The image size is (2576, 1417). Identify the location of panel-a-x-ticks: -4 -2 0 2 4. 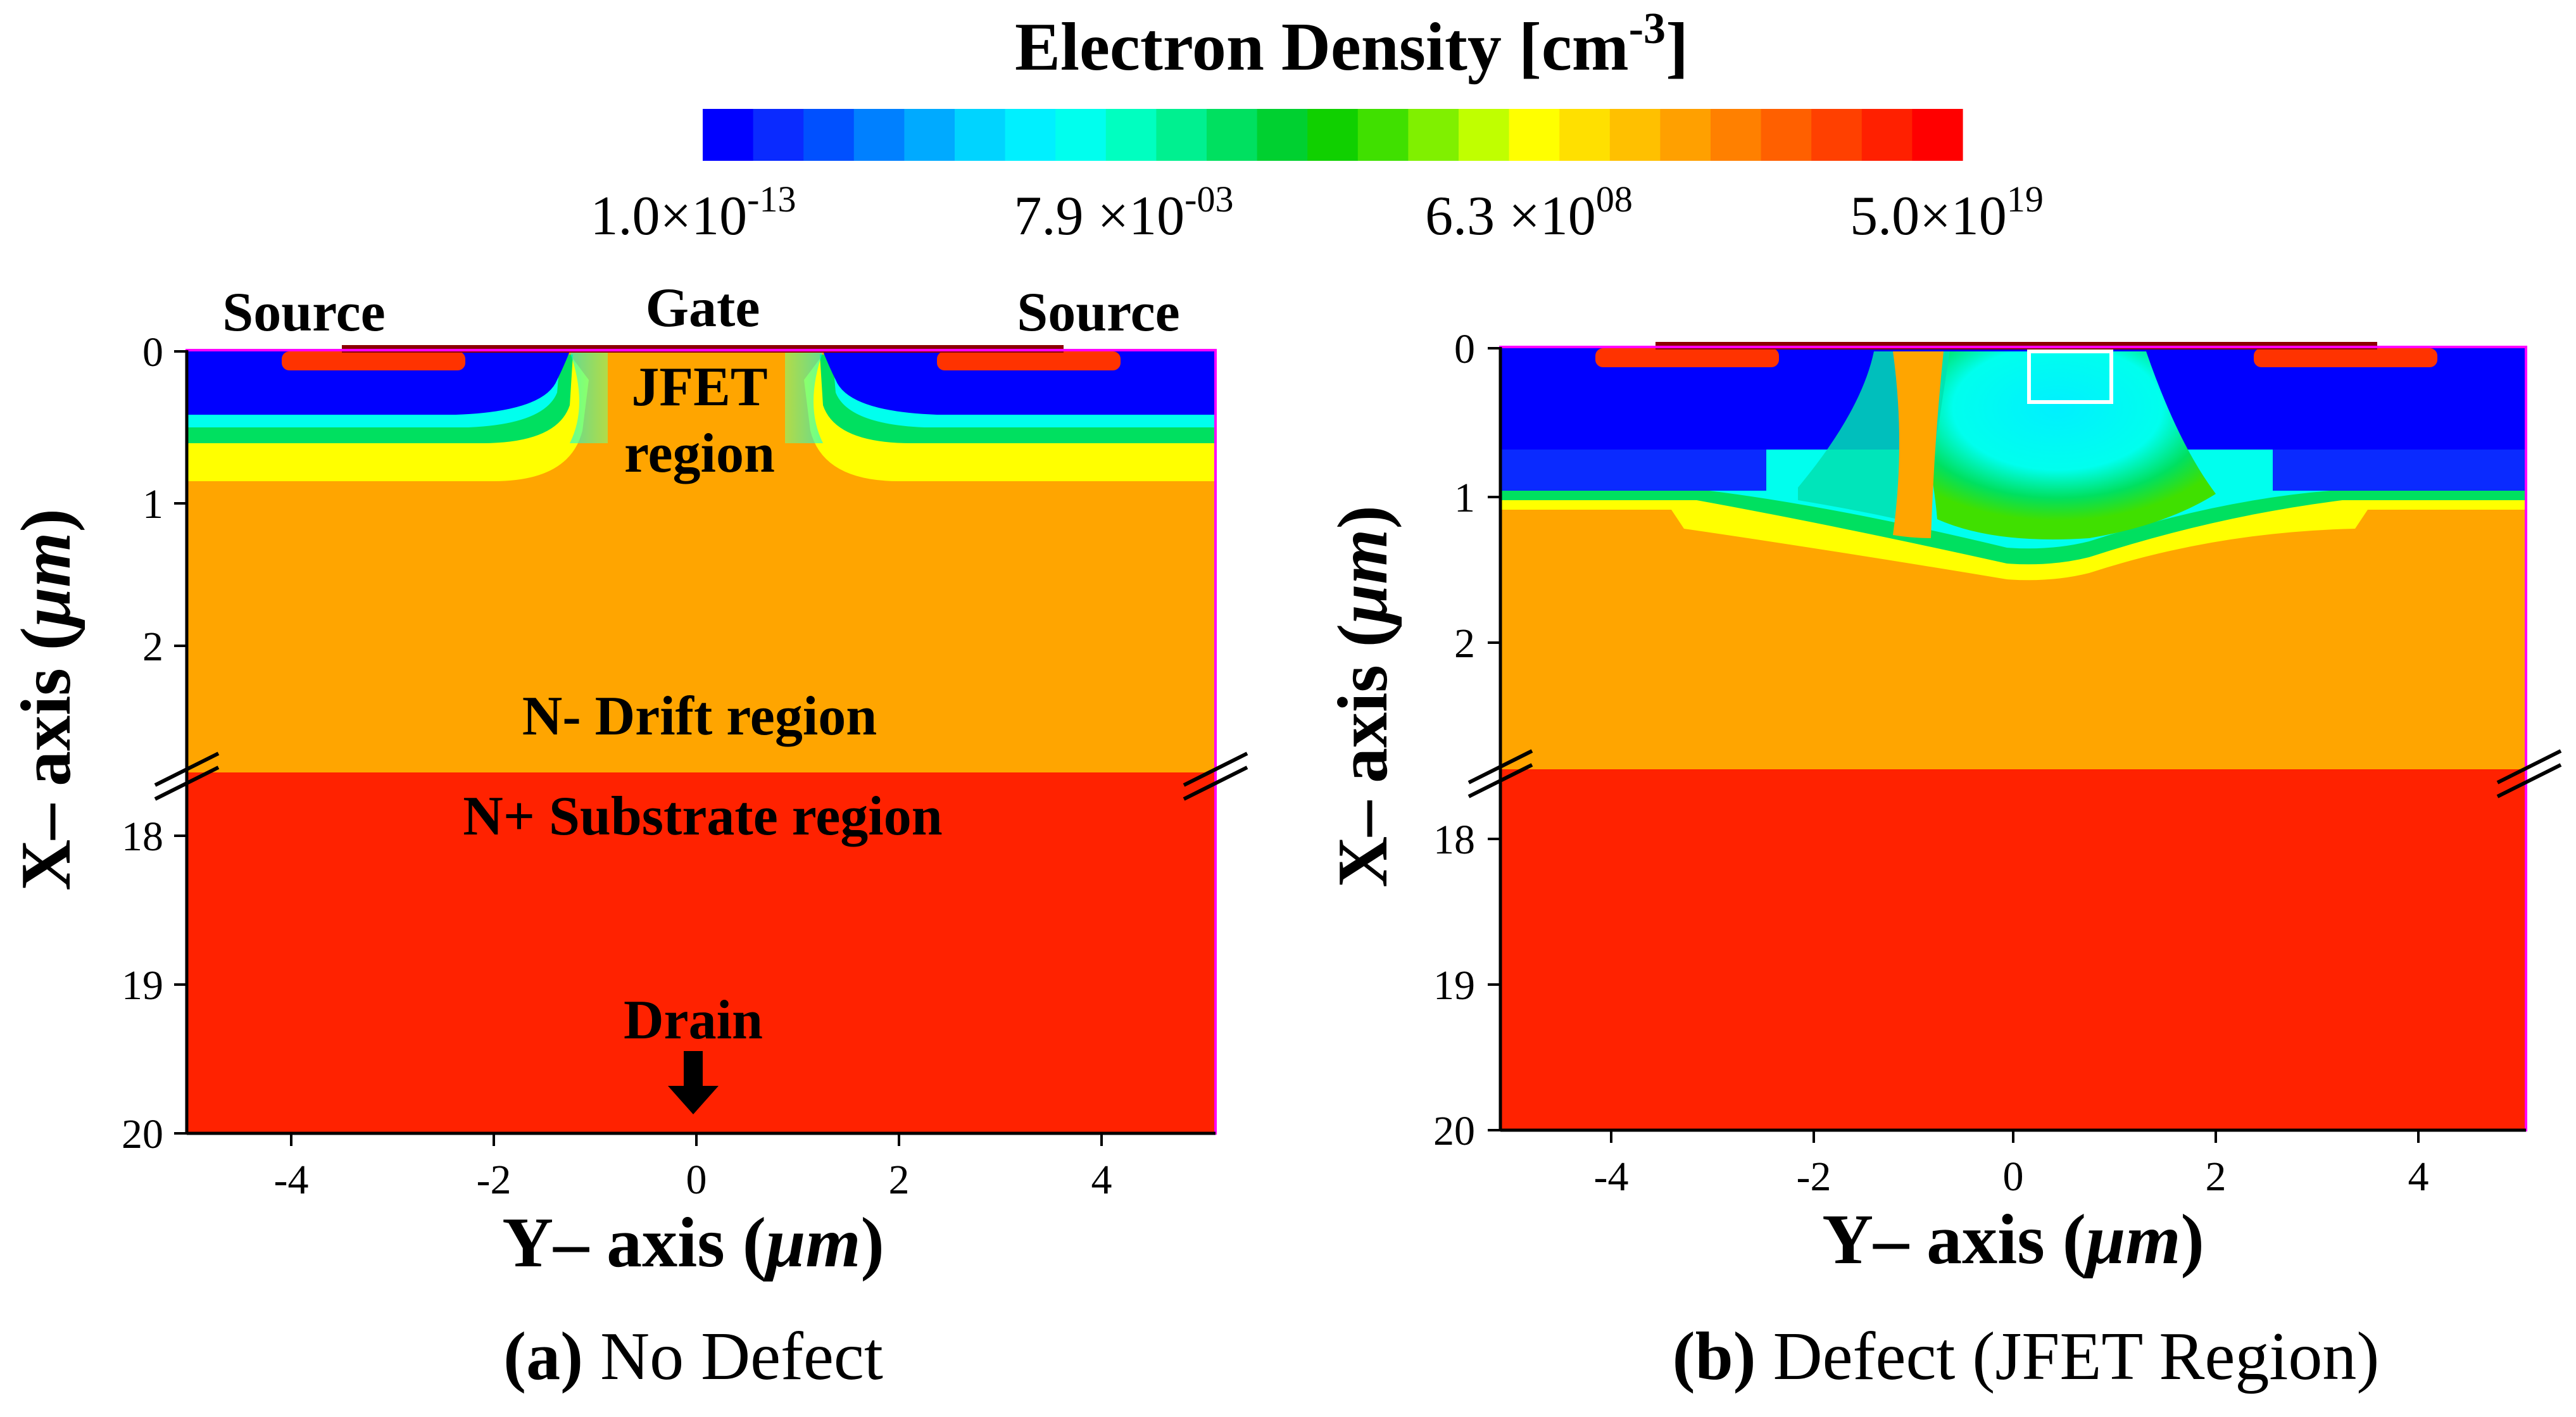
(693, 1168).